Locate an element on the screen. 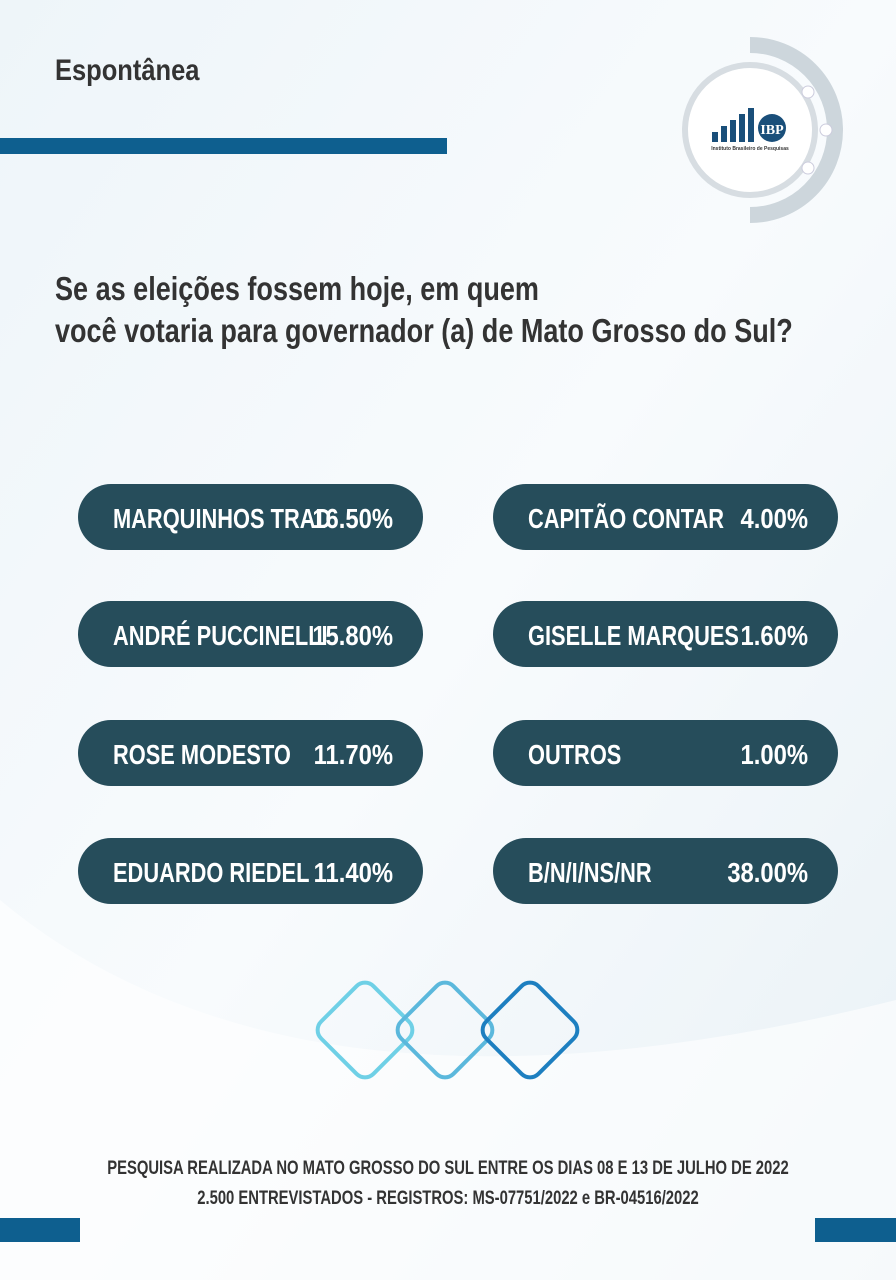  pill-text: MARQUINHOS TRAD is located at coordinates (222, 518).